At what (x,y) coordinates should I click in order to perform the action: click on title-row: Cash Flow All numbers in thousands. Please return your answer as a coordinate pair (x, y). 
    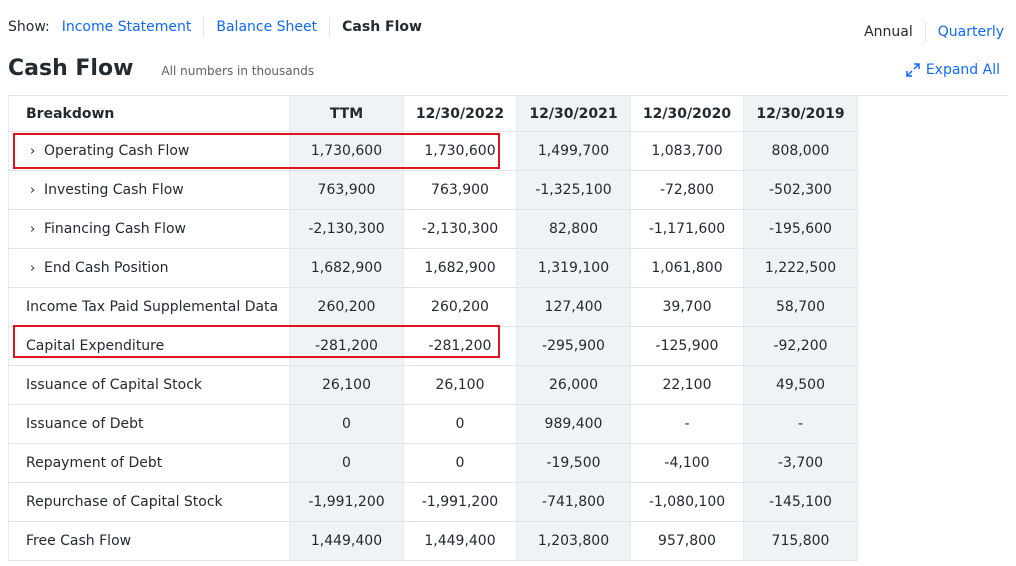
    Looking at the image, I should click on (161, 68).